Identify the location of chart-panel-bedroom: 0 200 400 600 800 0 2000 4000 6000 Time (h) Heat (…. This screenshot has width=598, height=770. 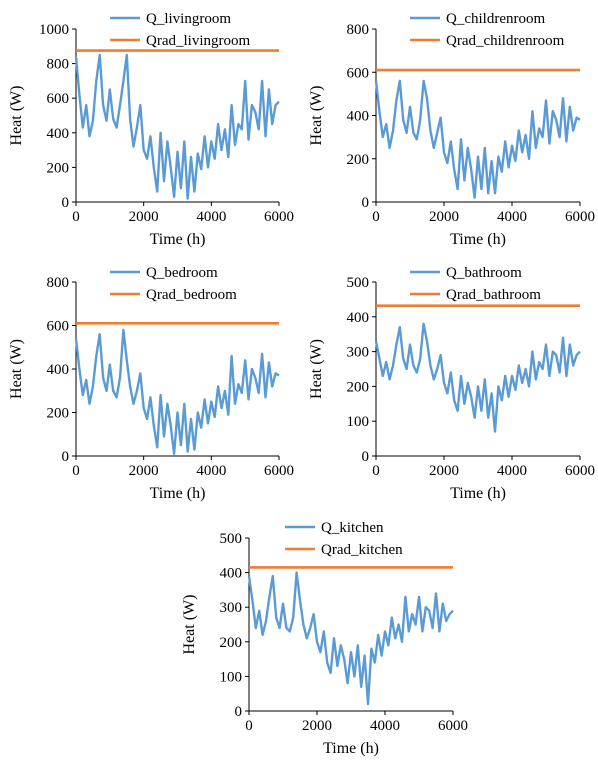
(151, 383).